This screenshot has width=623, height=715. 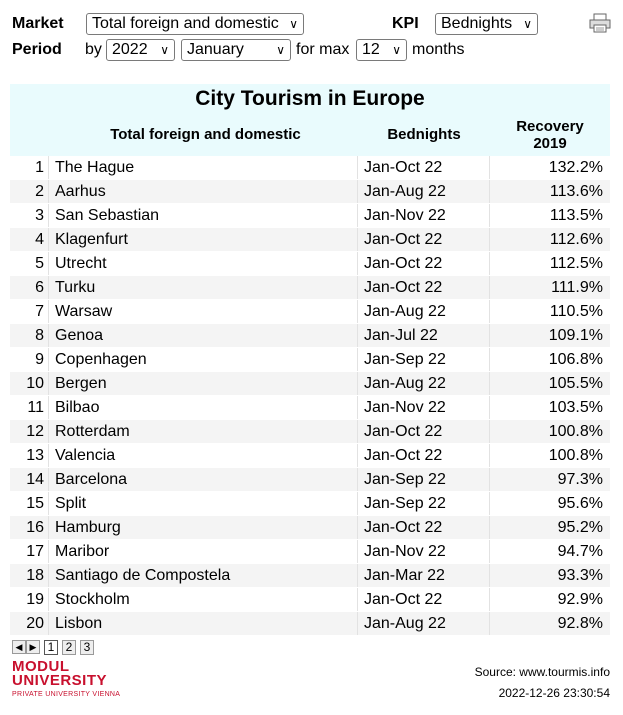 I want to click on city-cell: The Hague, so click(x=203, y=167).